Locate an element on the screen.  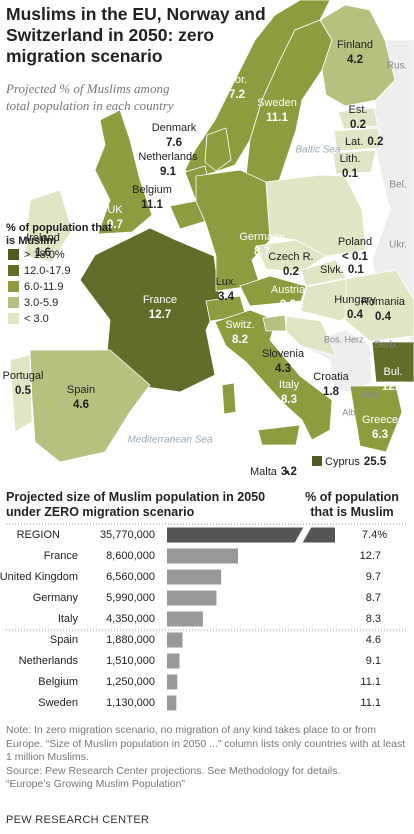
value-label: 1,510,000 is located at coordinates (130, 661).